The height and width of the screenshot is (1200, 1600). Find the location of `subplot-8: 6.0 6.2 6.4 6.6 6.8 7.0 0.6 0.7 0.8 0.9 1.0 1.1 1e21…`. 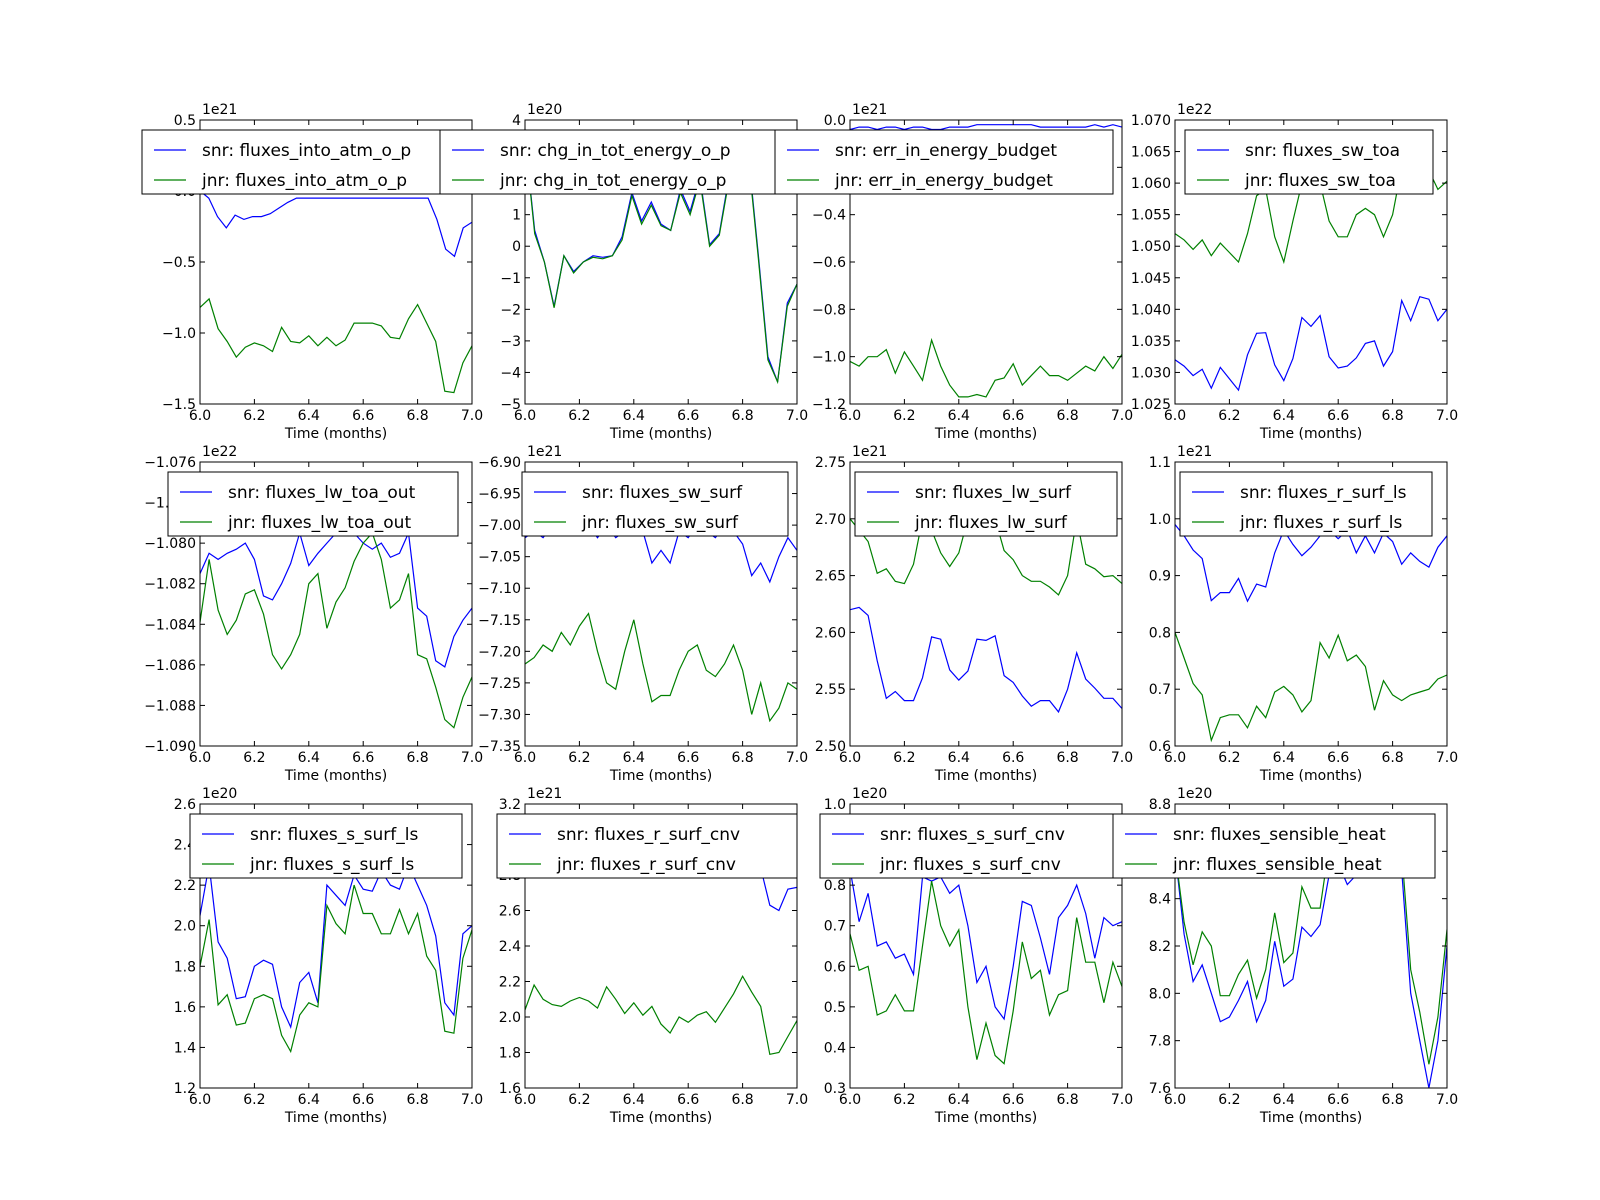

subplot-8: 6.0 6.2 6.4 6.6 6.8 7.0 0.6 0.7 0.8 0.9 1.0 1.1 1e21… is located at coordinates (1303, 614).